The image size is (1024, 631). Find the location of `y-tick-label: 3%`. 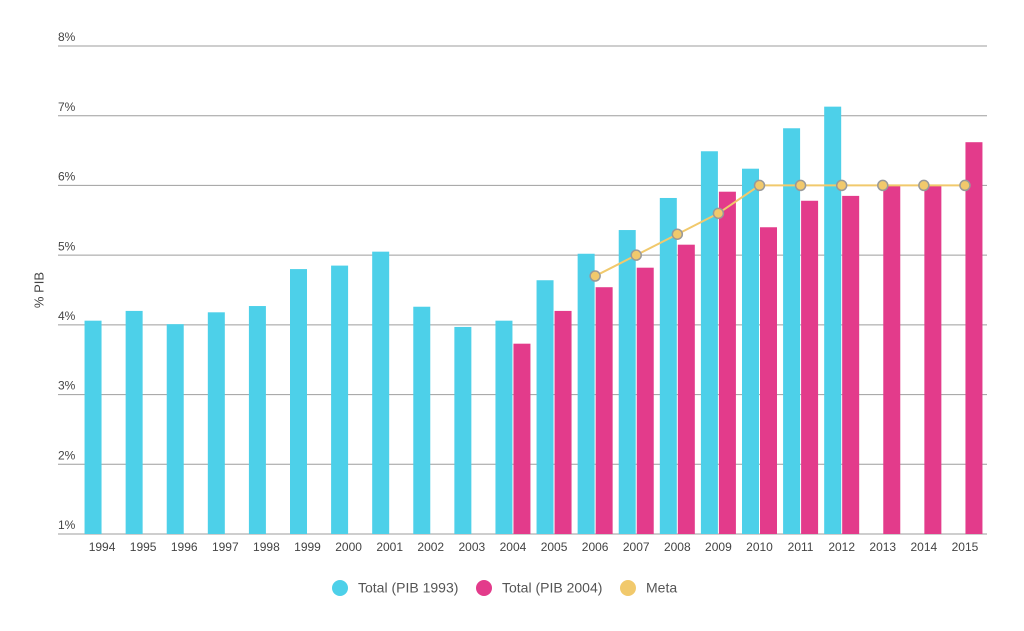

y-tick-label: 3% is located at coordinates (67, 386).